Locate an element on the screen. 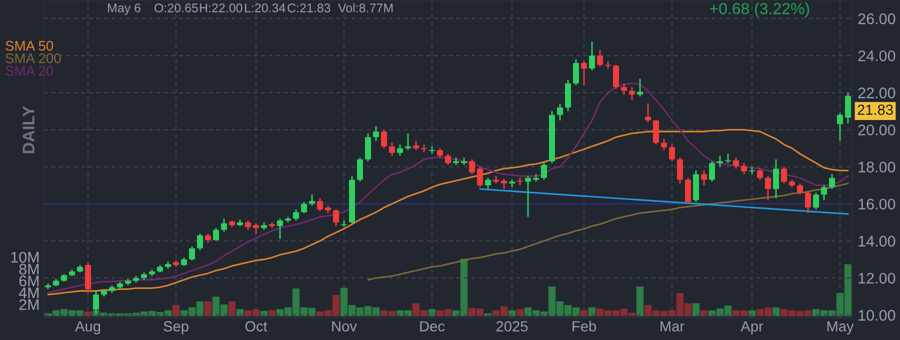 This screenshot has width=900, height=340. x-tick-label: Apr is located at coordinates (752, 327).